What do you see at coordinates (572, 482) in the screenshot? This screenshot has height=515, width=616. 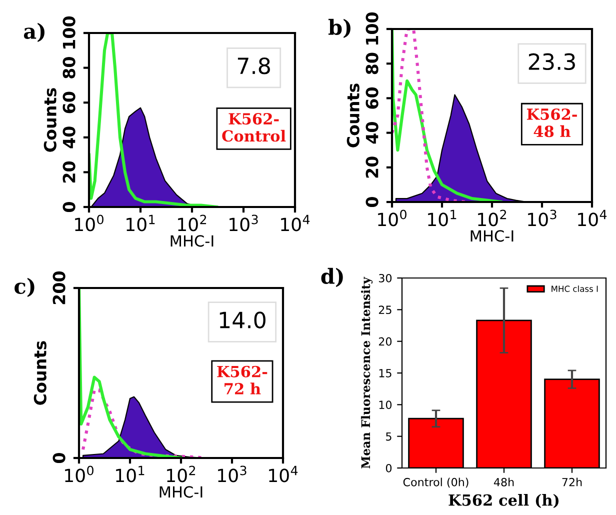 I see `x-tick-label: 72h` at bounding box center [572, 482].